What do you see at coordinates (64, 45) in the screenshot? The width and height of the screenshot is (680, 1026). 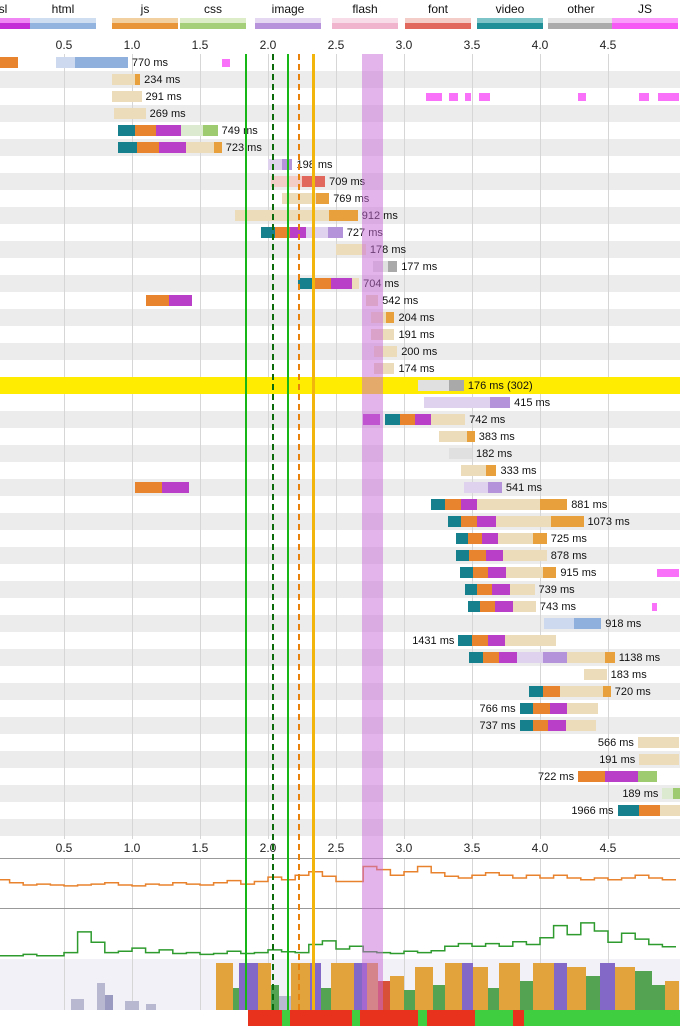 I see `axis-tick: 0.5` at bounding box center [64, 45].